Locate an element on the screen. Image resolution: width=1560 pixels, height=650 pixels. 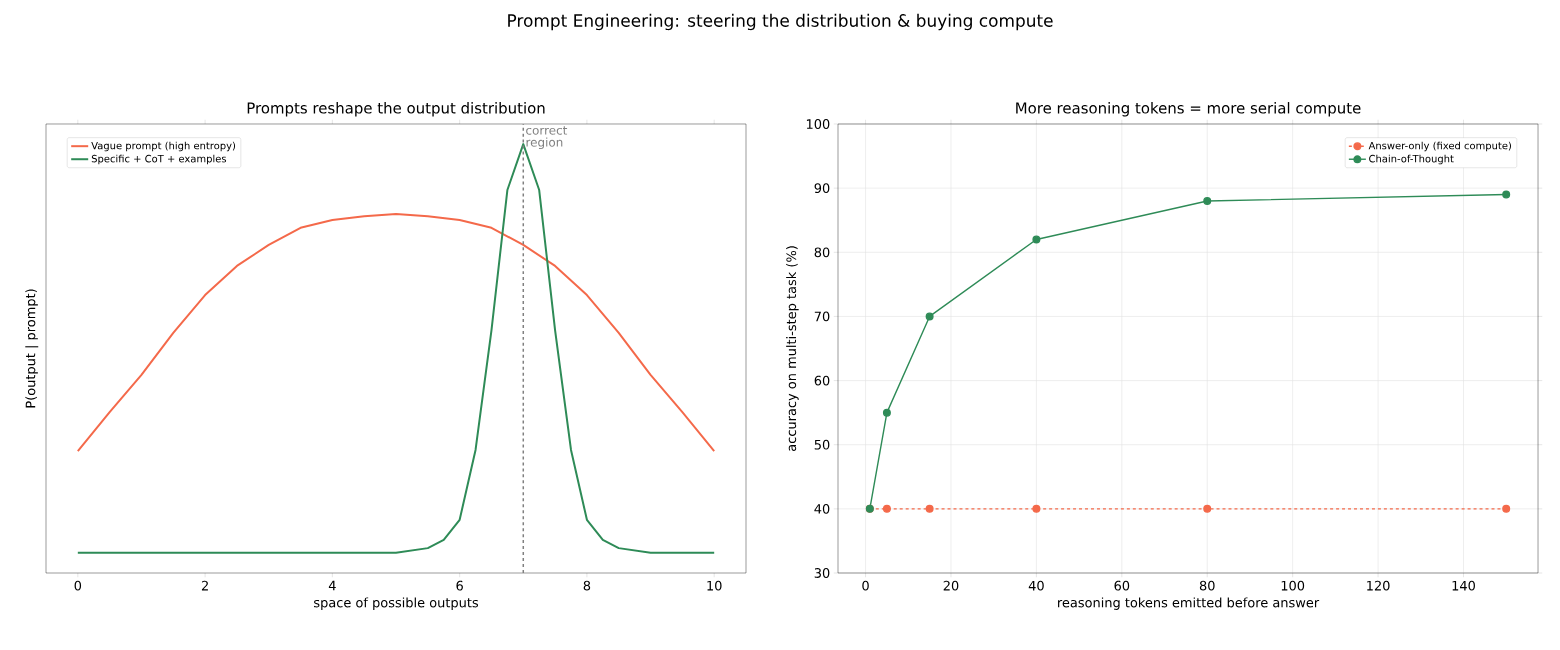
x-tick-label: 20 is located at coordinates (951, 585).